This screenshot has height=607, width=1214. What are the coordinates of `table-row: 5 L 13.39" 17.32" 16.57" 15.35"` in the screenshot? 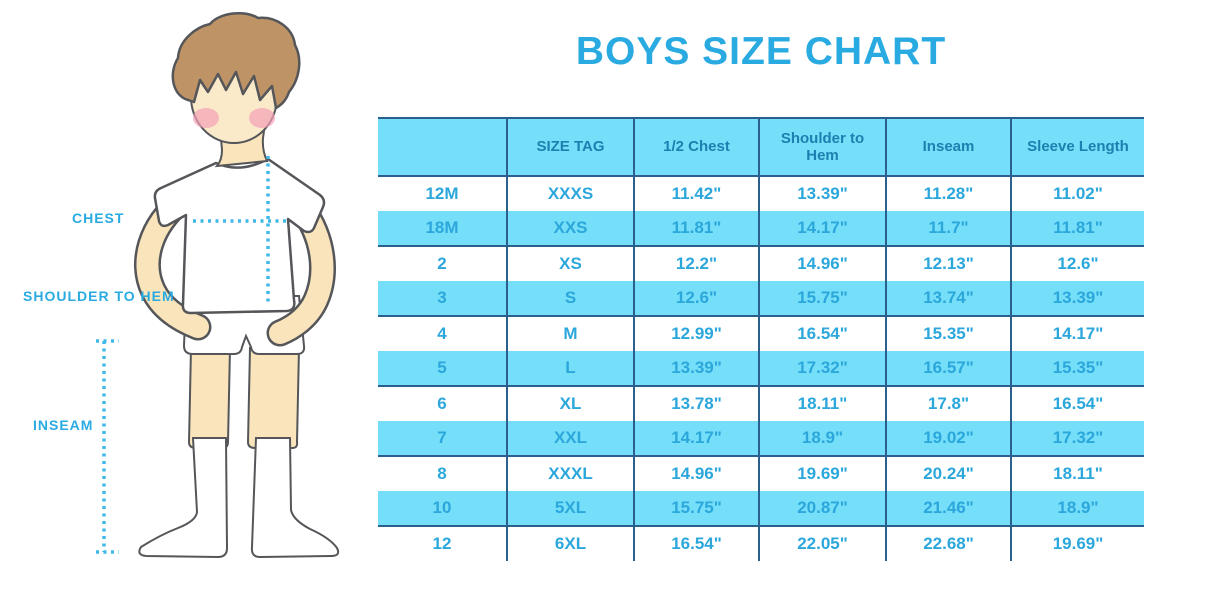 It's located at (761, 369).